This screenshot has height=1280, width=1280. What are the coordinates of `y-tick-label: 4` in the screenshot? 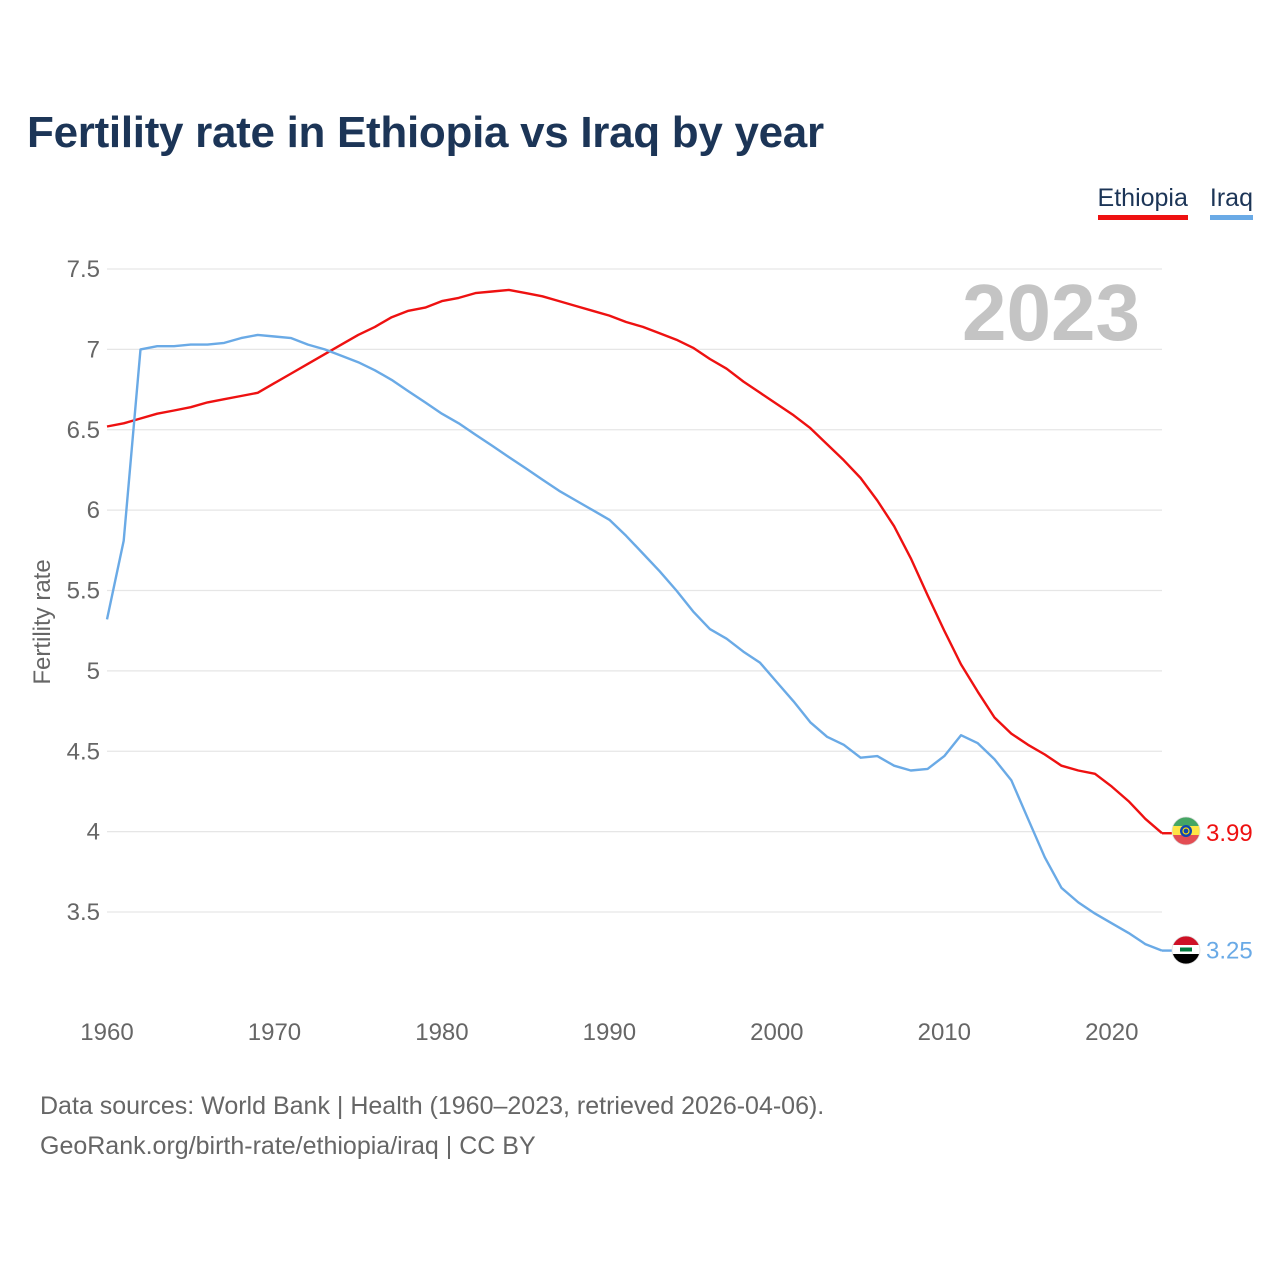 It's located at (93, 832).